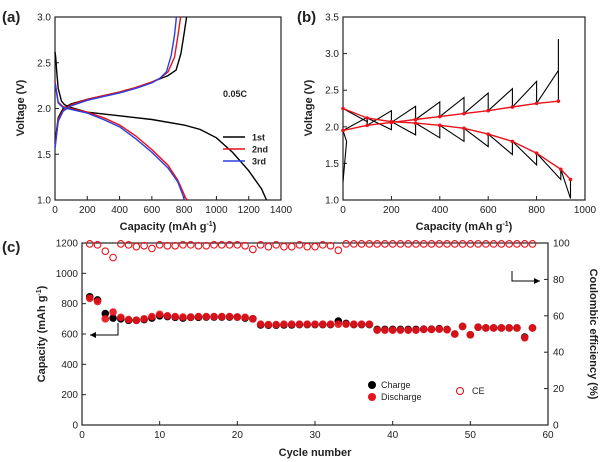  What do you see at coordinates (260, 150) in the screenshot?
I see `legend-2nd-label: 2nd` at bounding box center [260, 150].